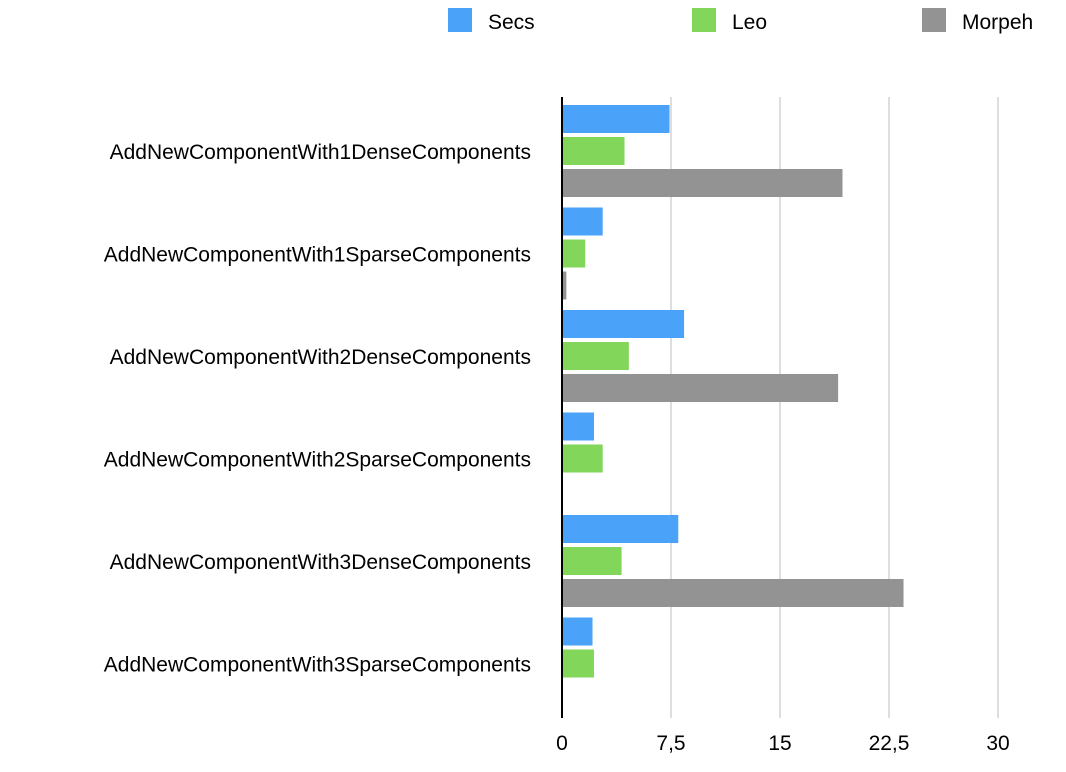 Image resolution: width=1066 pixels, height=772 pixels. What do you see at coordinates (562, 743) in the screenshot?
I see `x-tick-label: 0` at bounding box center [562, 743].